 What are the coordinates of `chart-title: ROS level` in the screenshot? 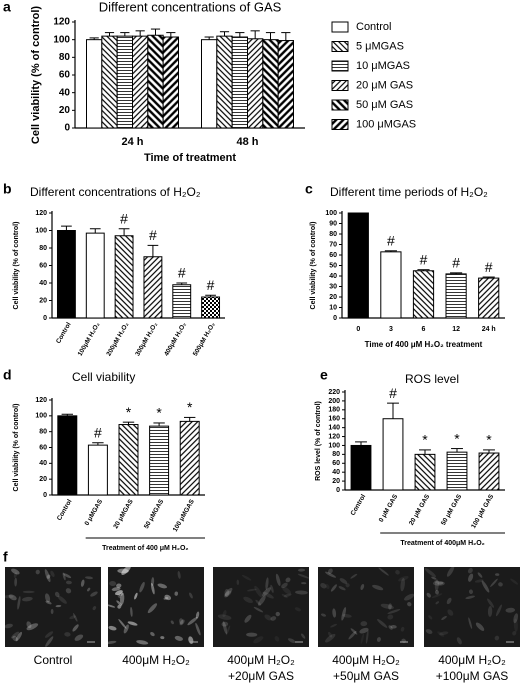 It's located at (432, 379).